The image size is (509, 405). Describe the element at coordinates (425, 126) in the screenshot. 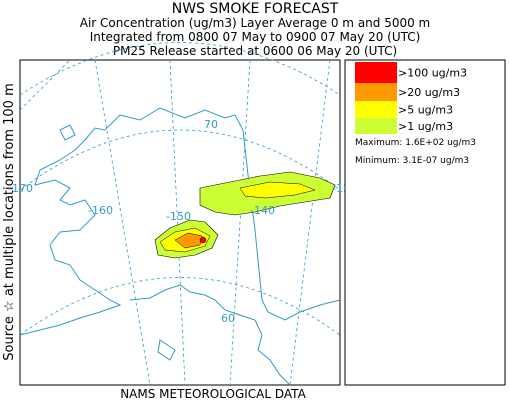

I see `legend-label: >1 ug/m3` at that location.